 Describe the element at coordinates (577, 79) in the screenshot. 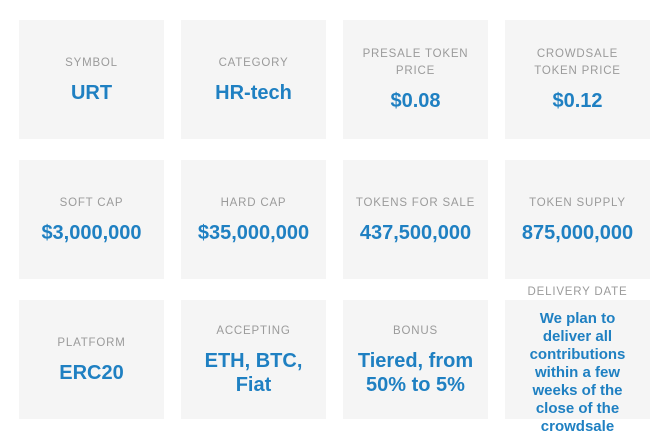

I see `card-crowdsale-token-price: CROWDSALE TOKEN PRICE $0.12` at that location.